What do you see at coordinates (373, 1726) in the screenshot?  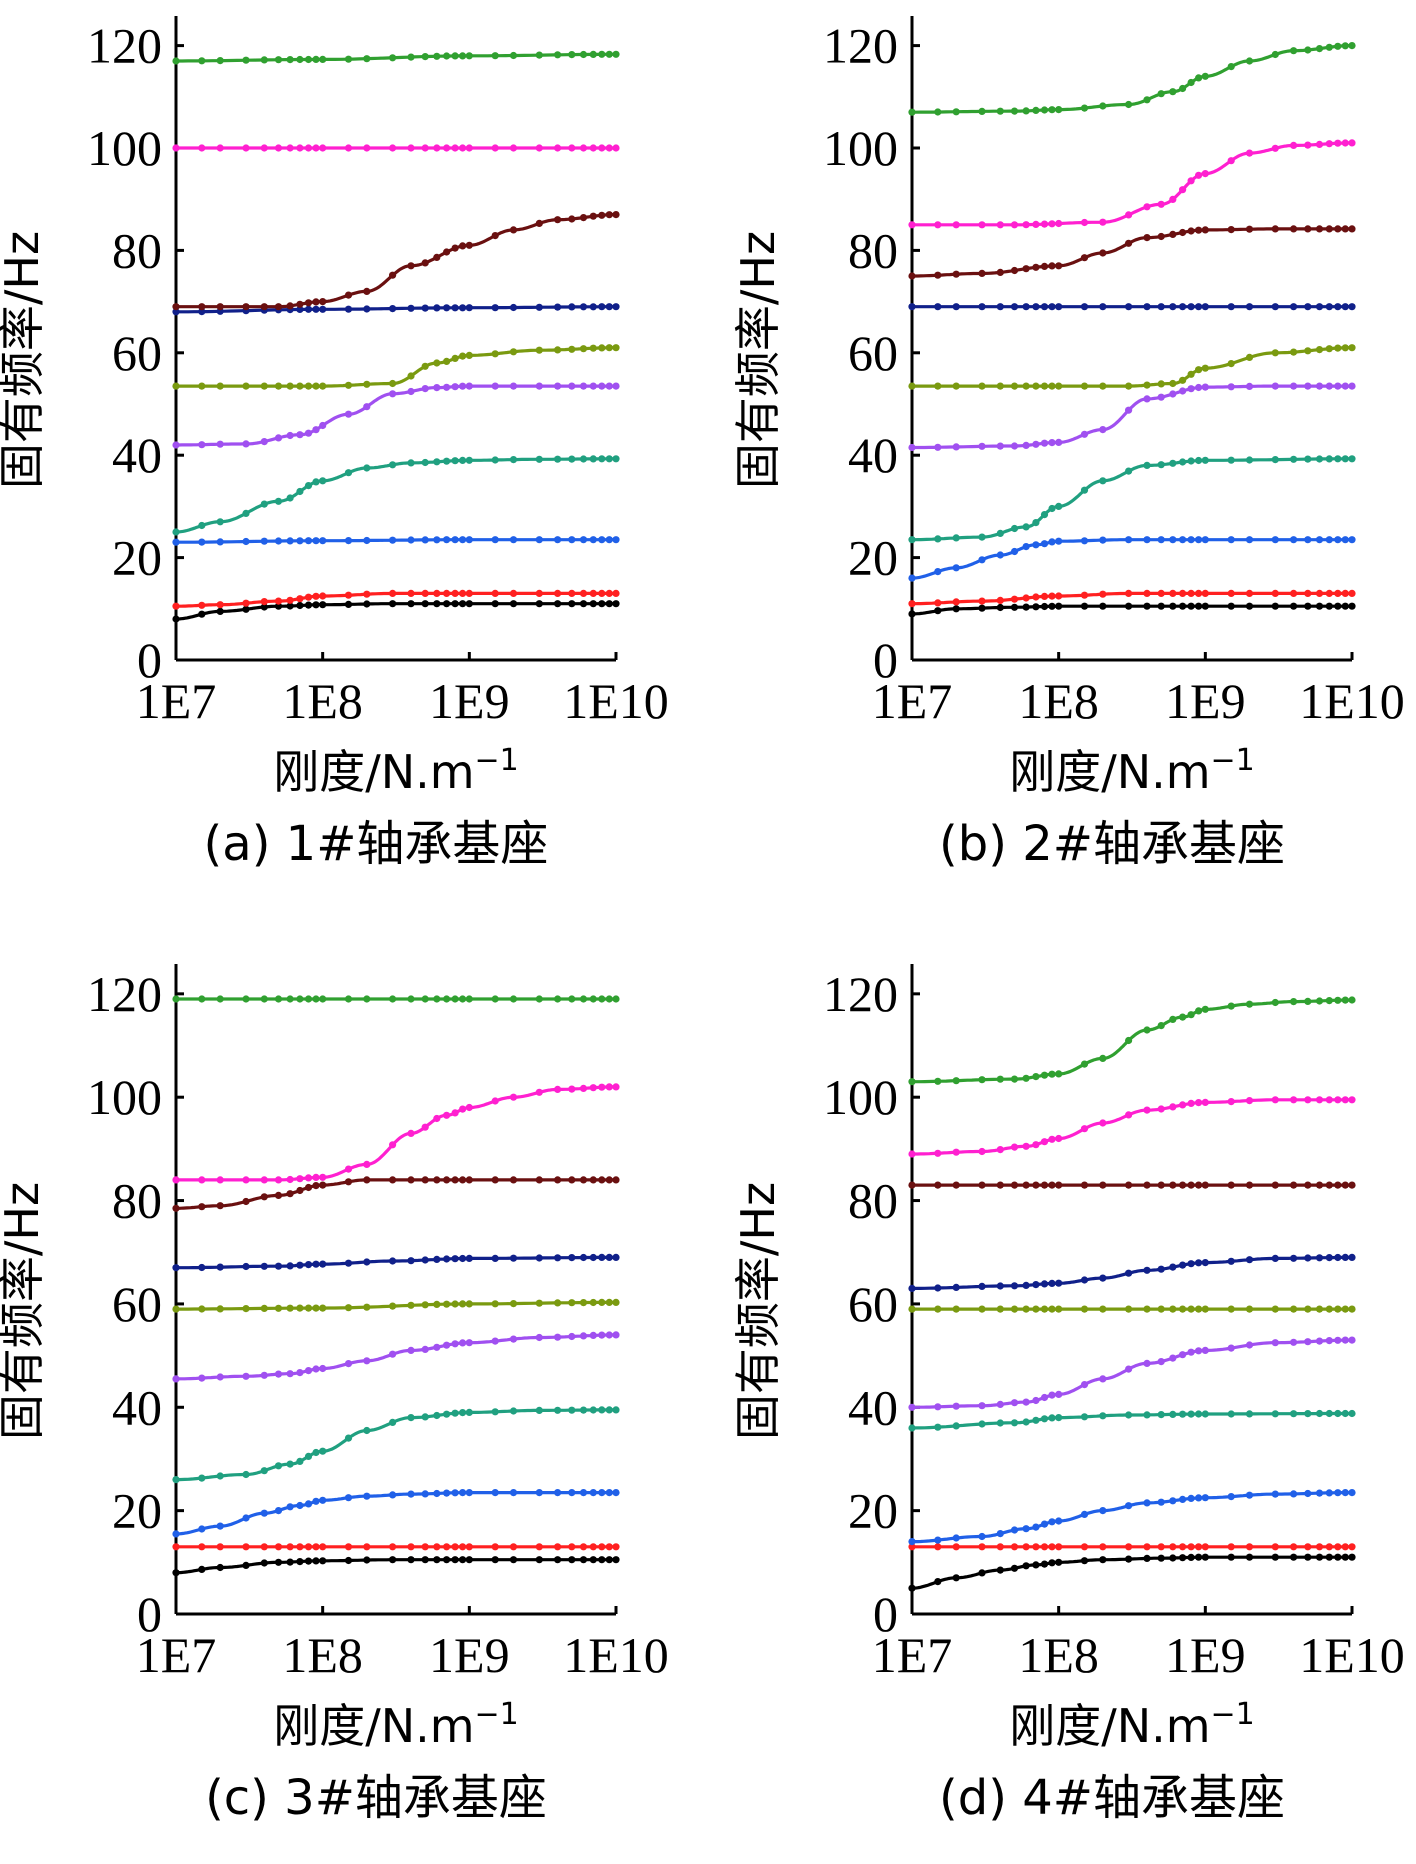 I see `x-axis-title-main: 刚度/N.m` at bounding box center [373, 1726].